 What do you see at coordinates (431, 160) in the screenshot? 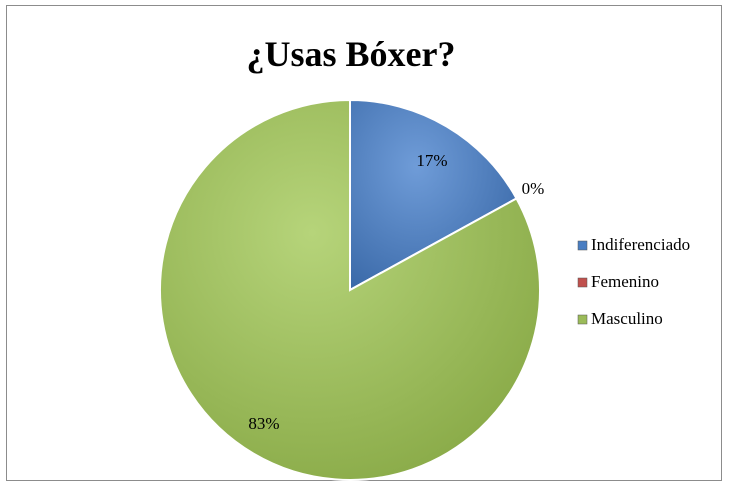
I see `data-label-indiferenciado: 17%` at bounding box center [431, 160].